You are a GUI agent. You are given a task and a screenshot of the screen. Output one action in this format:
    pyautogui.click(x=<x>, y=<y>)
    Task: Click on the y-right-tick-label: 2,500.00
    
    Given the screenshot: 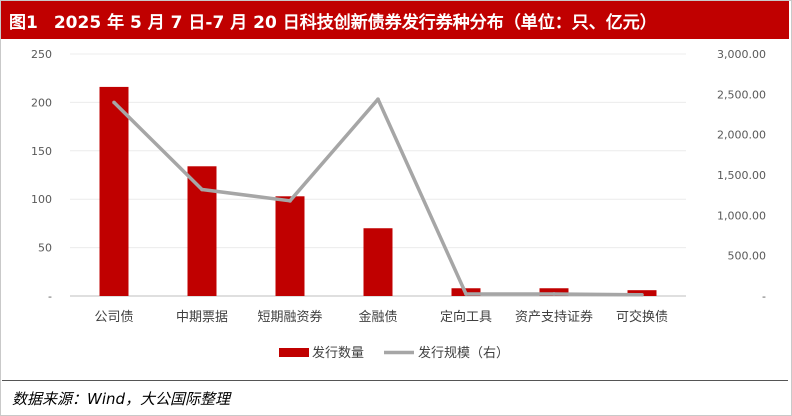 What is the action you would take?
    pyautogui.click(x=741, y=94)
    